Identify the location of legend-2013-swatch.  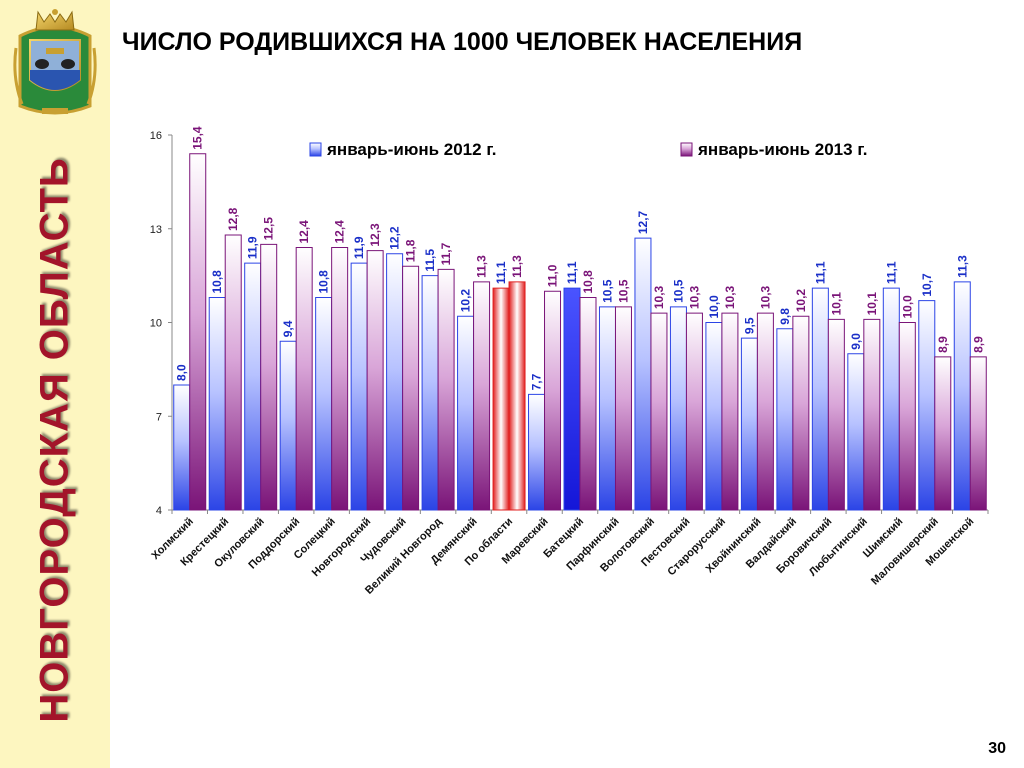
(686, 149).